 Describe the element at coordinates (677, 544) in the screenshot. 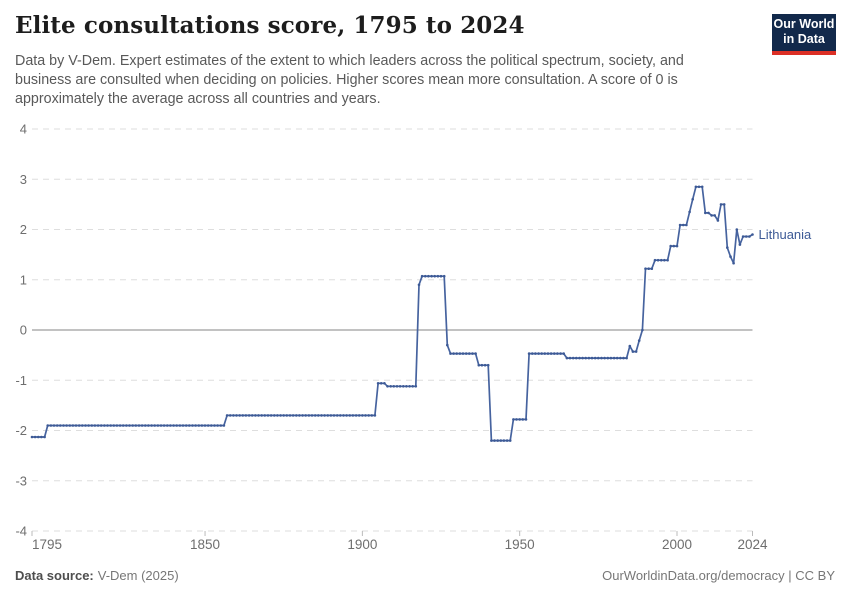

I see `x-tick-label: 2000` at that location.